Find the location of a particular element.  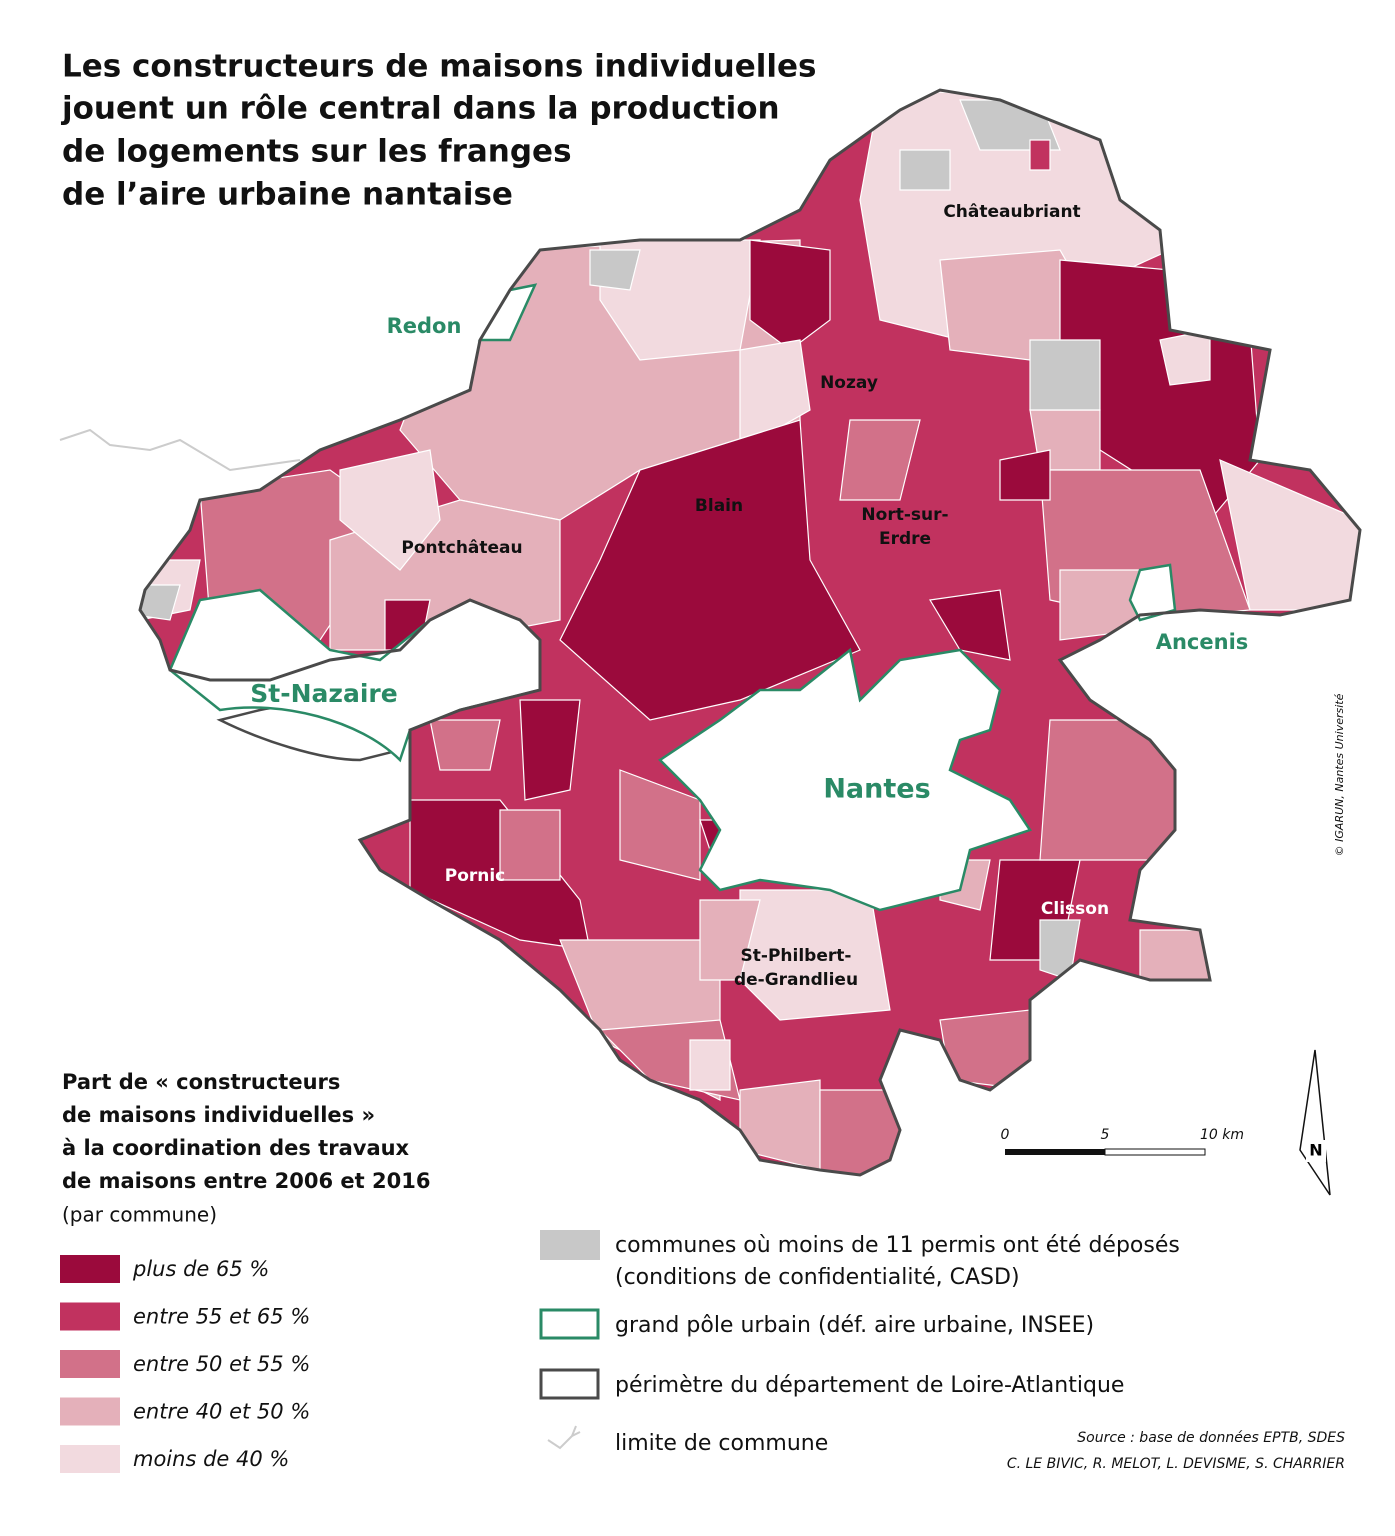

source: Source : base de données EPTB, SDES is located at coordinates (1211, 1438).